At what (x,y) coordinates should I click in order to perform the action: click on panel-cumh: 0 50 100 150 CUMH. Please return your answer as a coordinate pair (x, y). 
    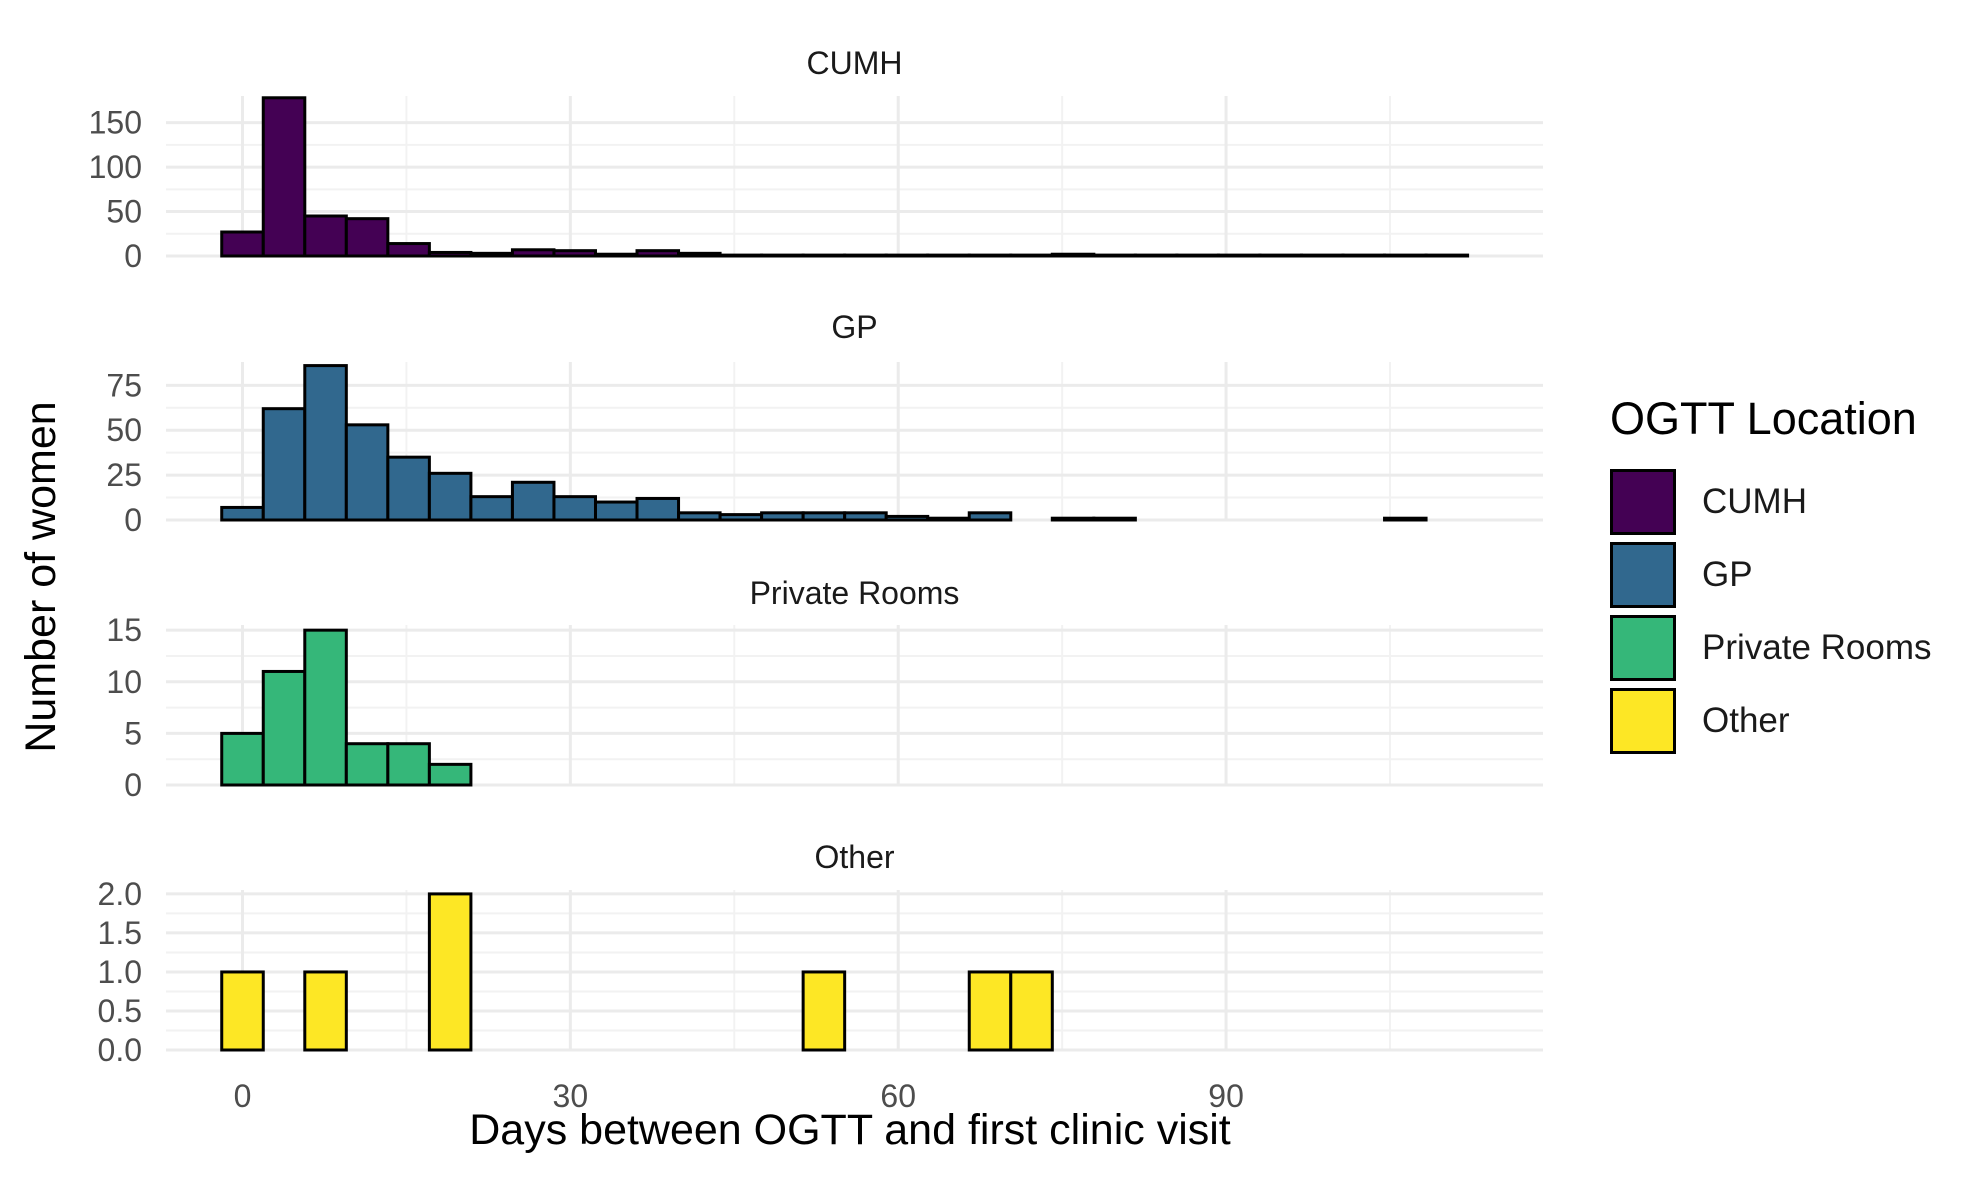
    Looking at the image, I should click on (816, 159).